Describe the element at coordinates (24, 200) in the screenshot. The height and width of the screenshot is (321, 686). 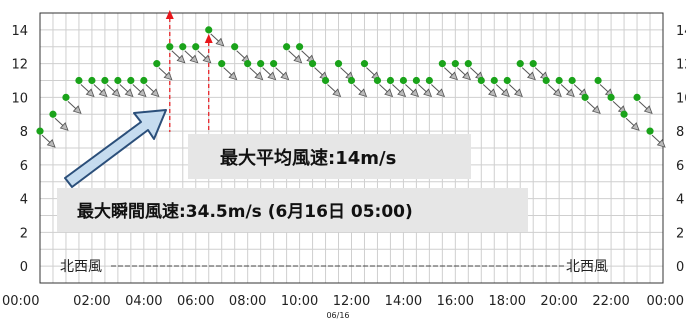
I see `y-tick-label: 4` at that location.